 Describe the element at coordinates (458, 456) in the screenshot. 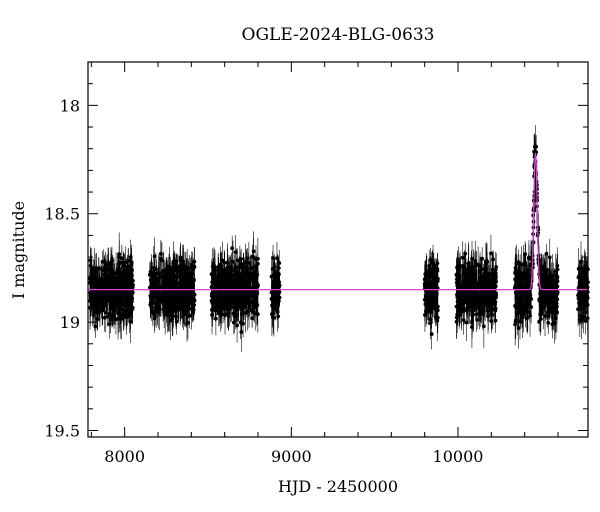

I see `x-tick-label: 10000` at that location.